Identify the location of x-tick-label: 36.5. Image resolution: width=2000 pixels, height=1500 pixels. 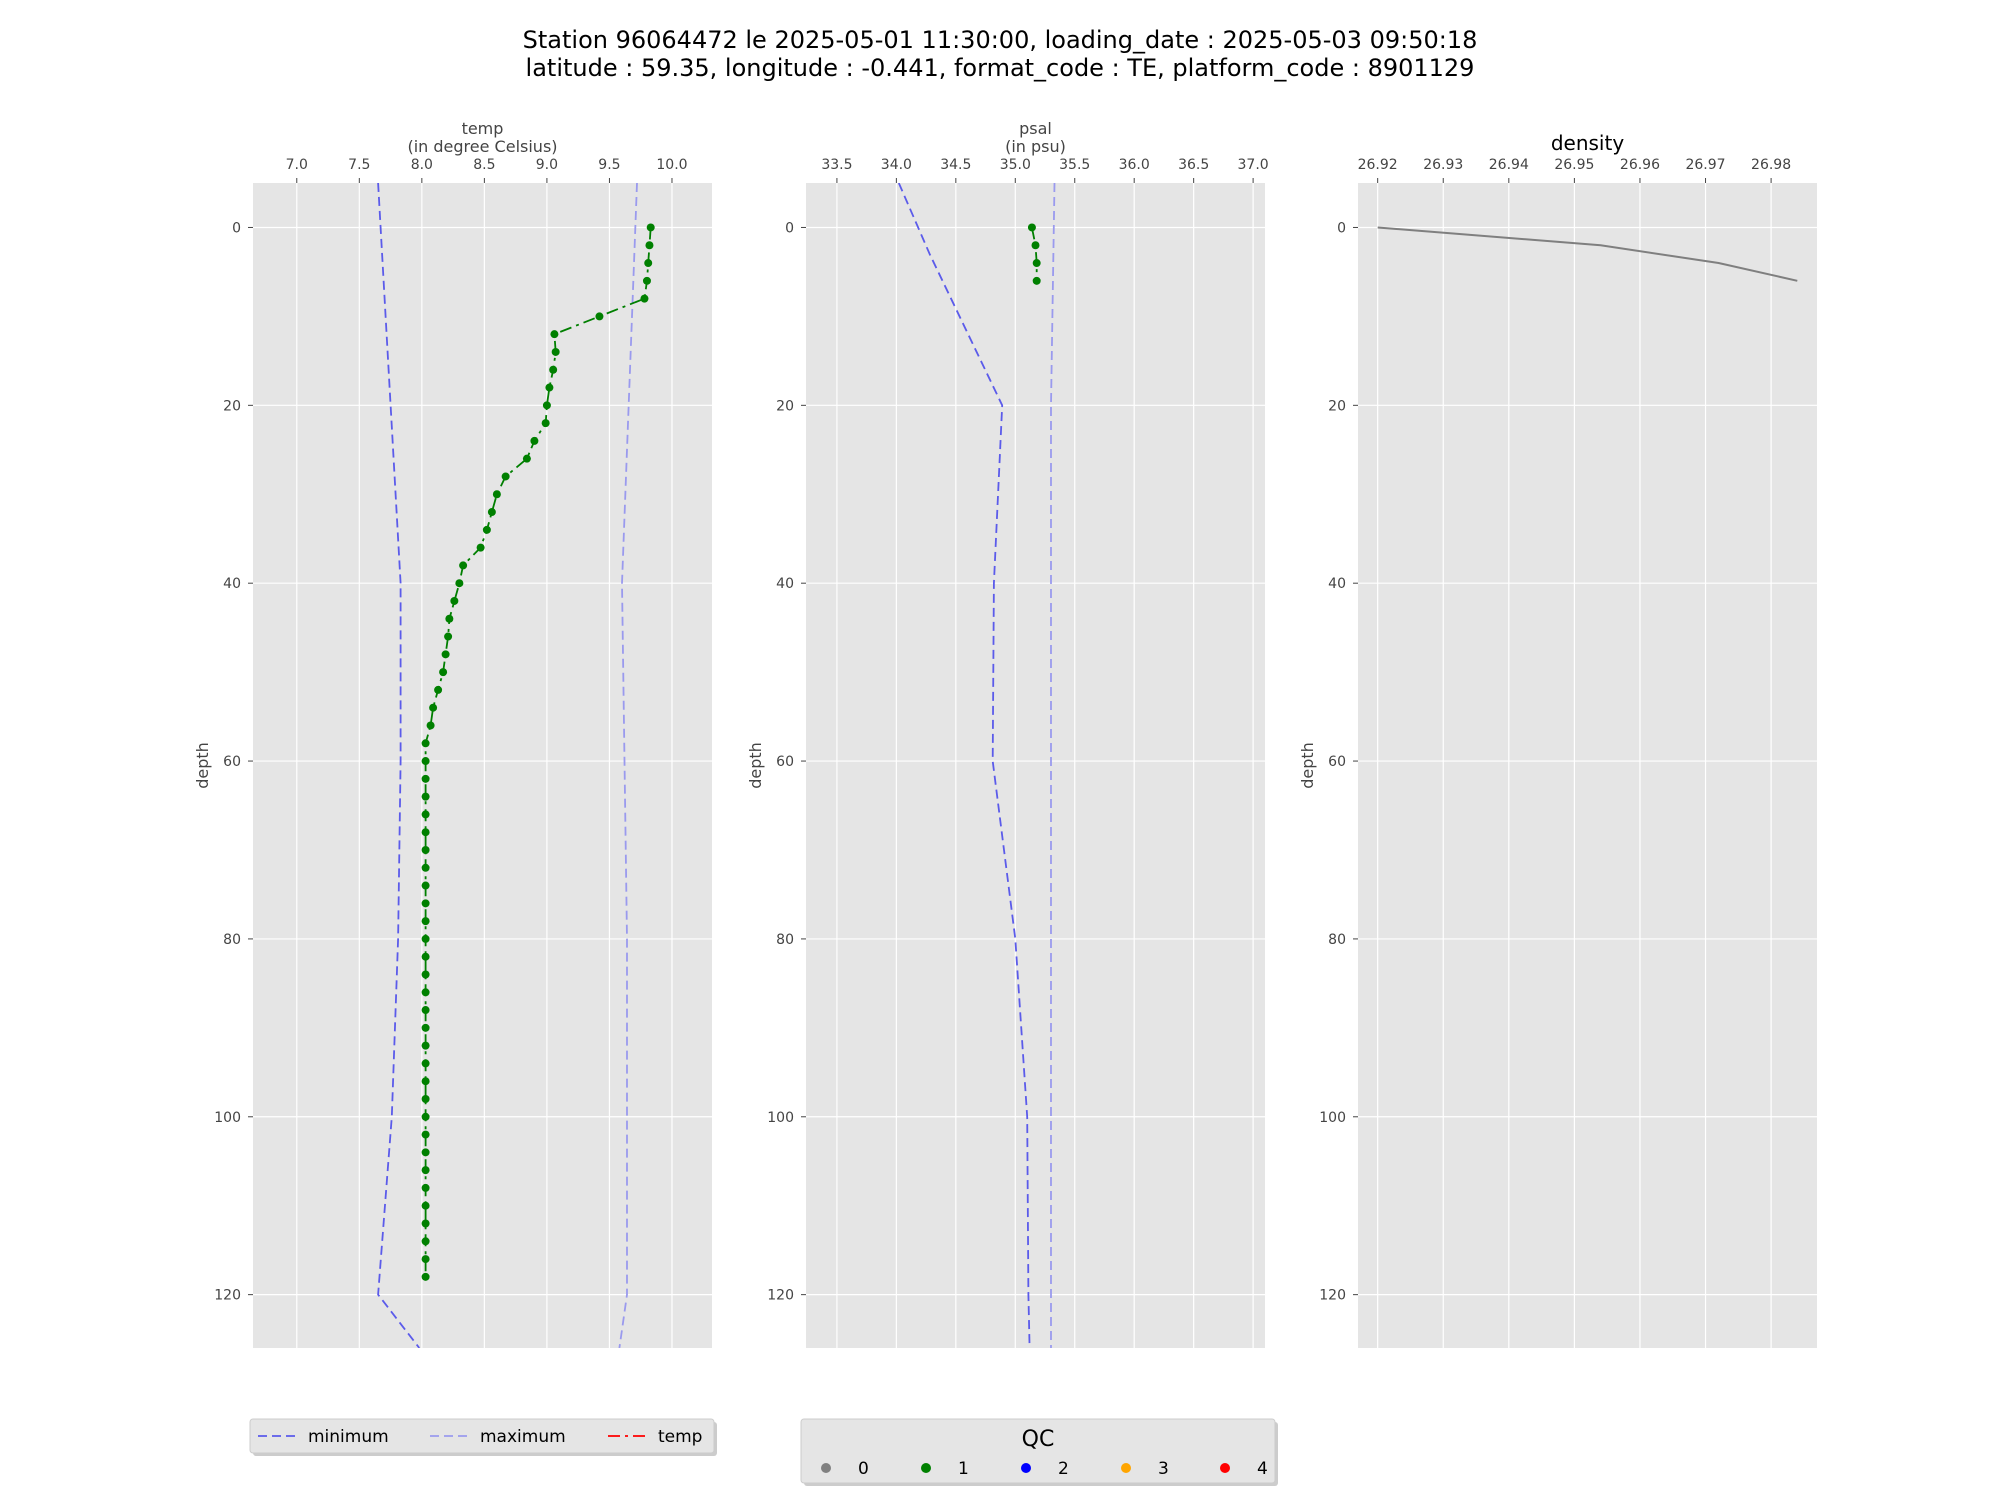
(1193, 165).